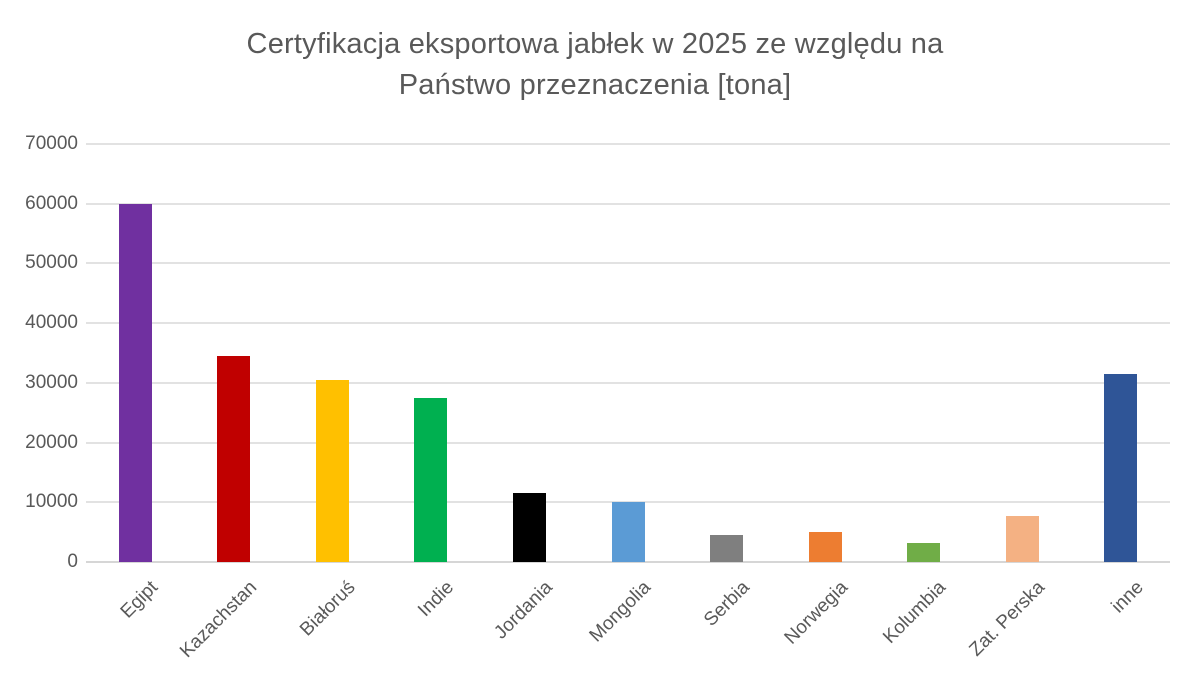 This screenshot has height=679, width=1190. Describe the element at coordinates (523, 610) in the screenshot. I see `x-axis-label-jordania: Jordania` at that location.